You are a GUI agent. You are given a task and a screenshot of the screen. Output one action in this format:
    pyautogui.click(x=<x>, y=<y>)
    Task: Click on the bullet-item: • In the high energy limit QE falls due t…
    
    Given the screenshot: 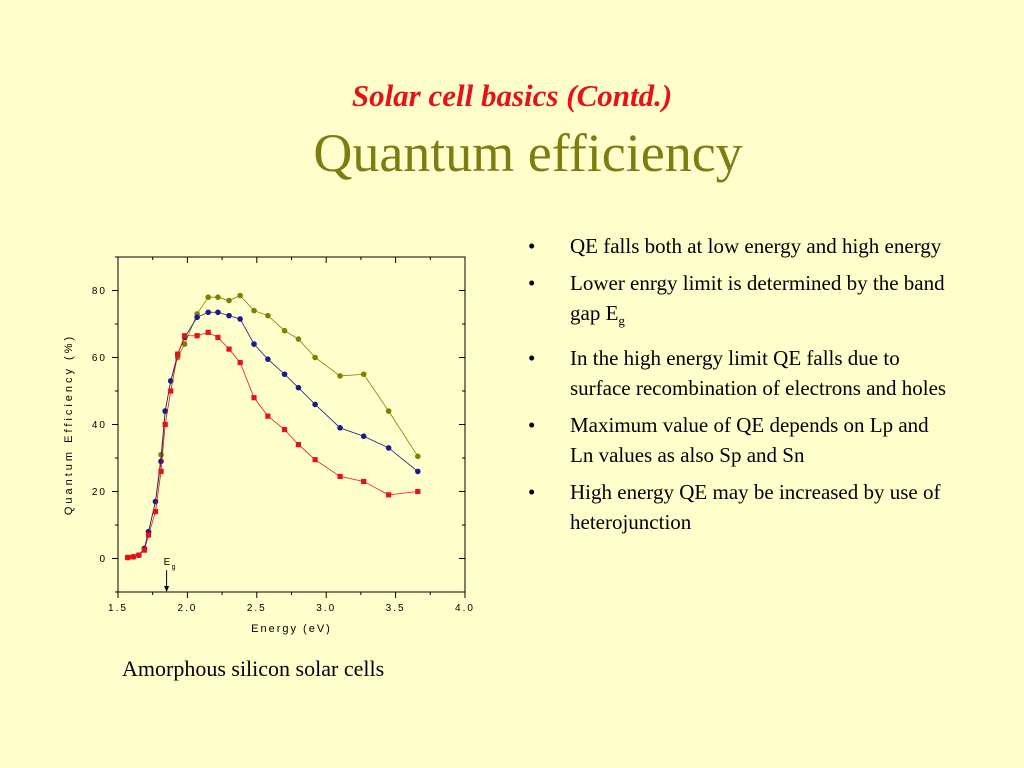 What is the action you would take?
    pyautogui.click(x=738, y=373)
    